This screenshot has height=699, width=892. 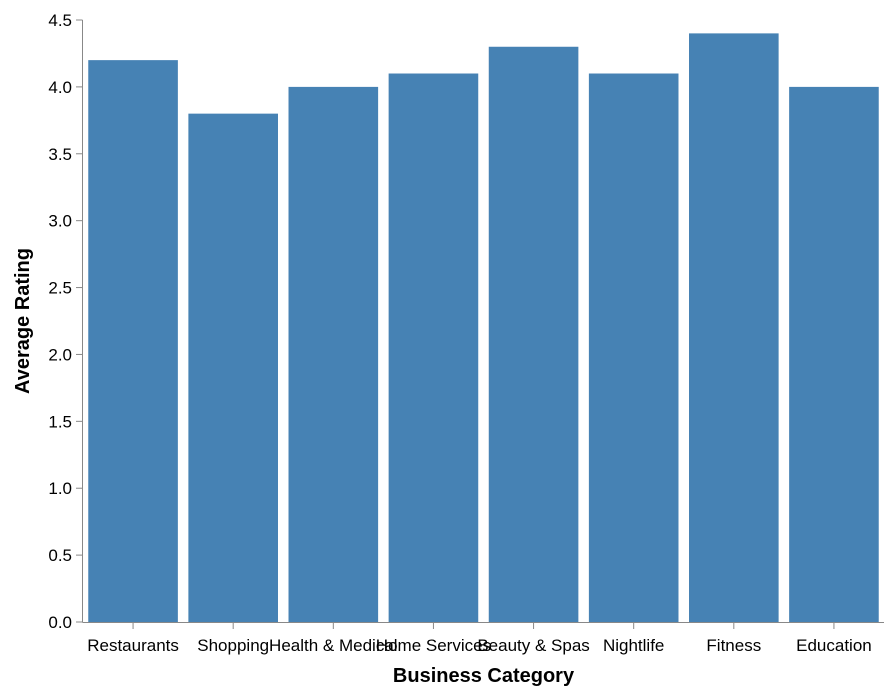 I want to click on bar-beauty-spas, so click(x=533, y=334).